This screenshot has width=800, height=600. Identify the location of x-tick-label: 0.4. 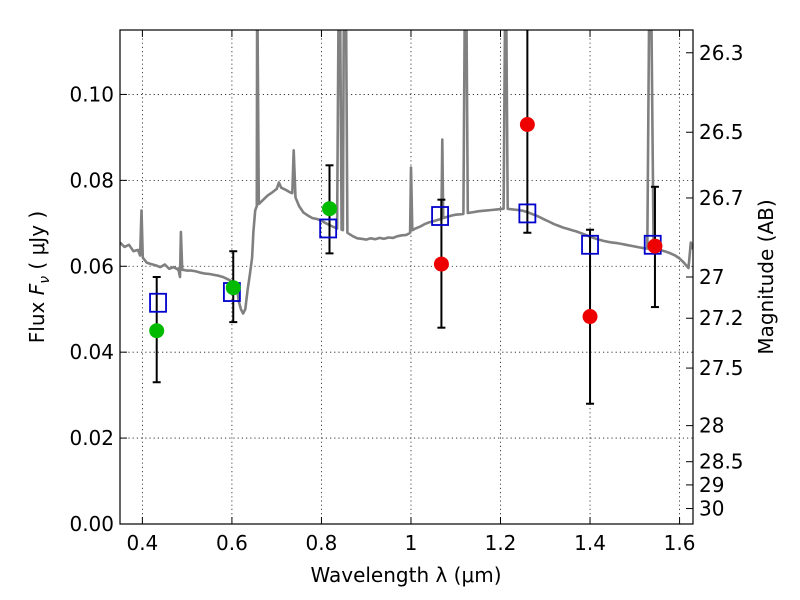
(142, 543).